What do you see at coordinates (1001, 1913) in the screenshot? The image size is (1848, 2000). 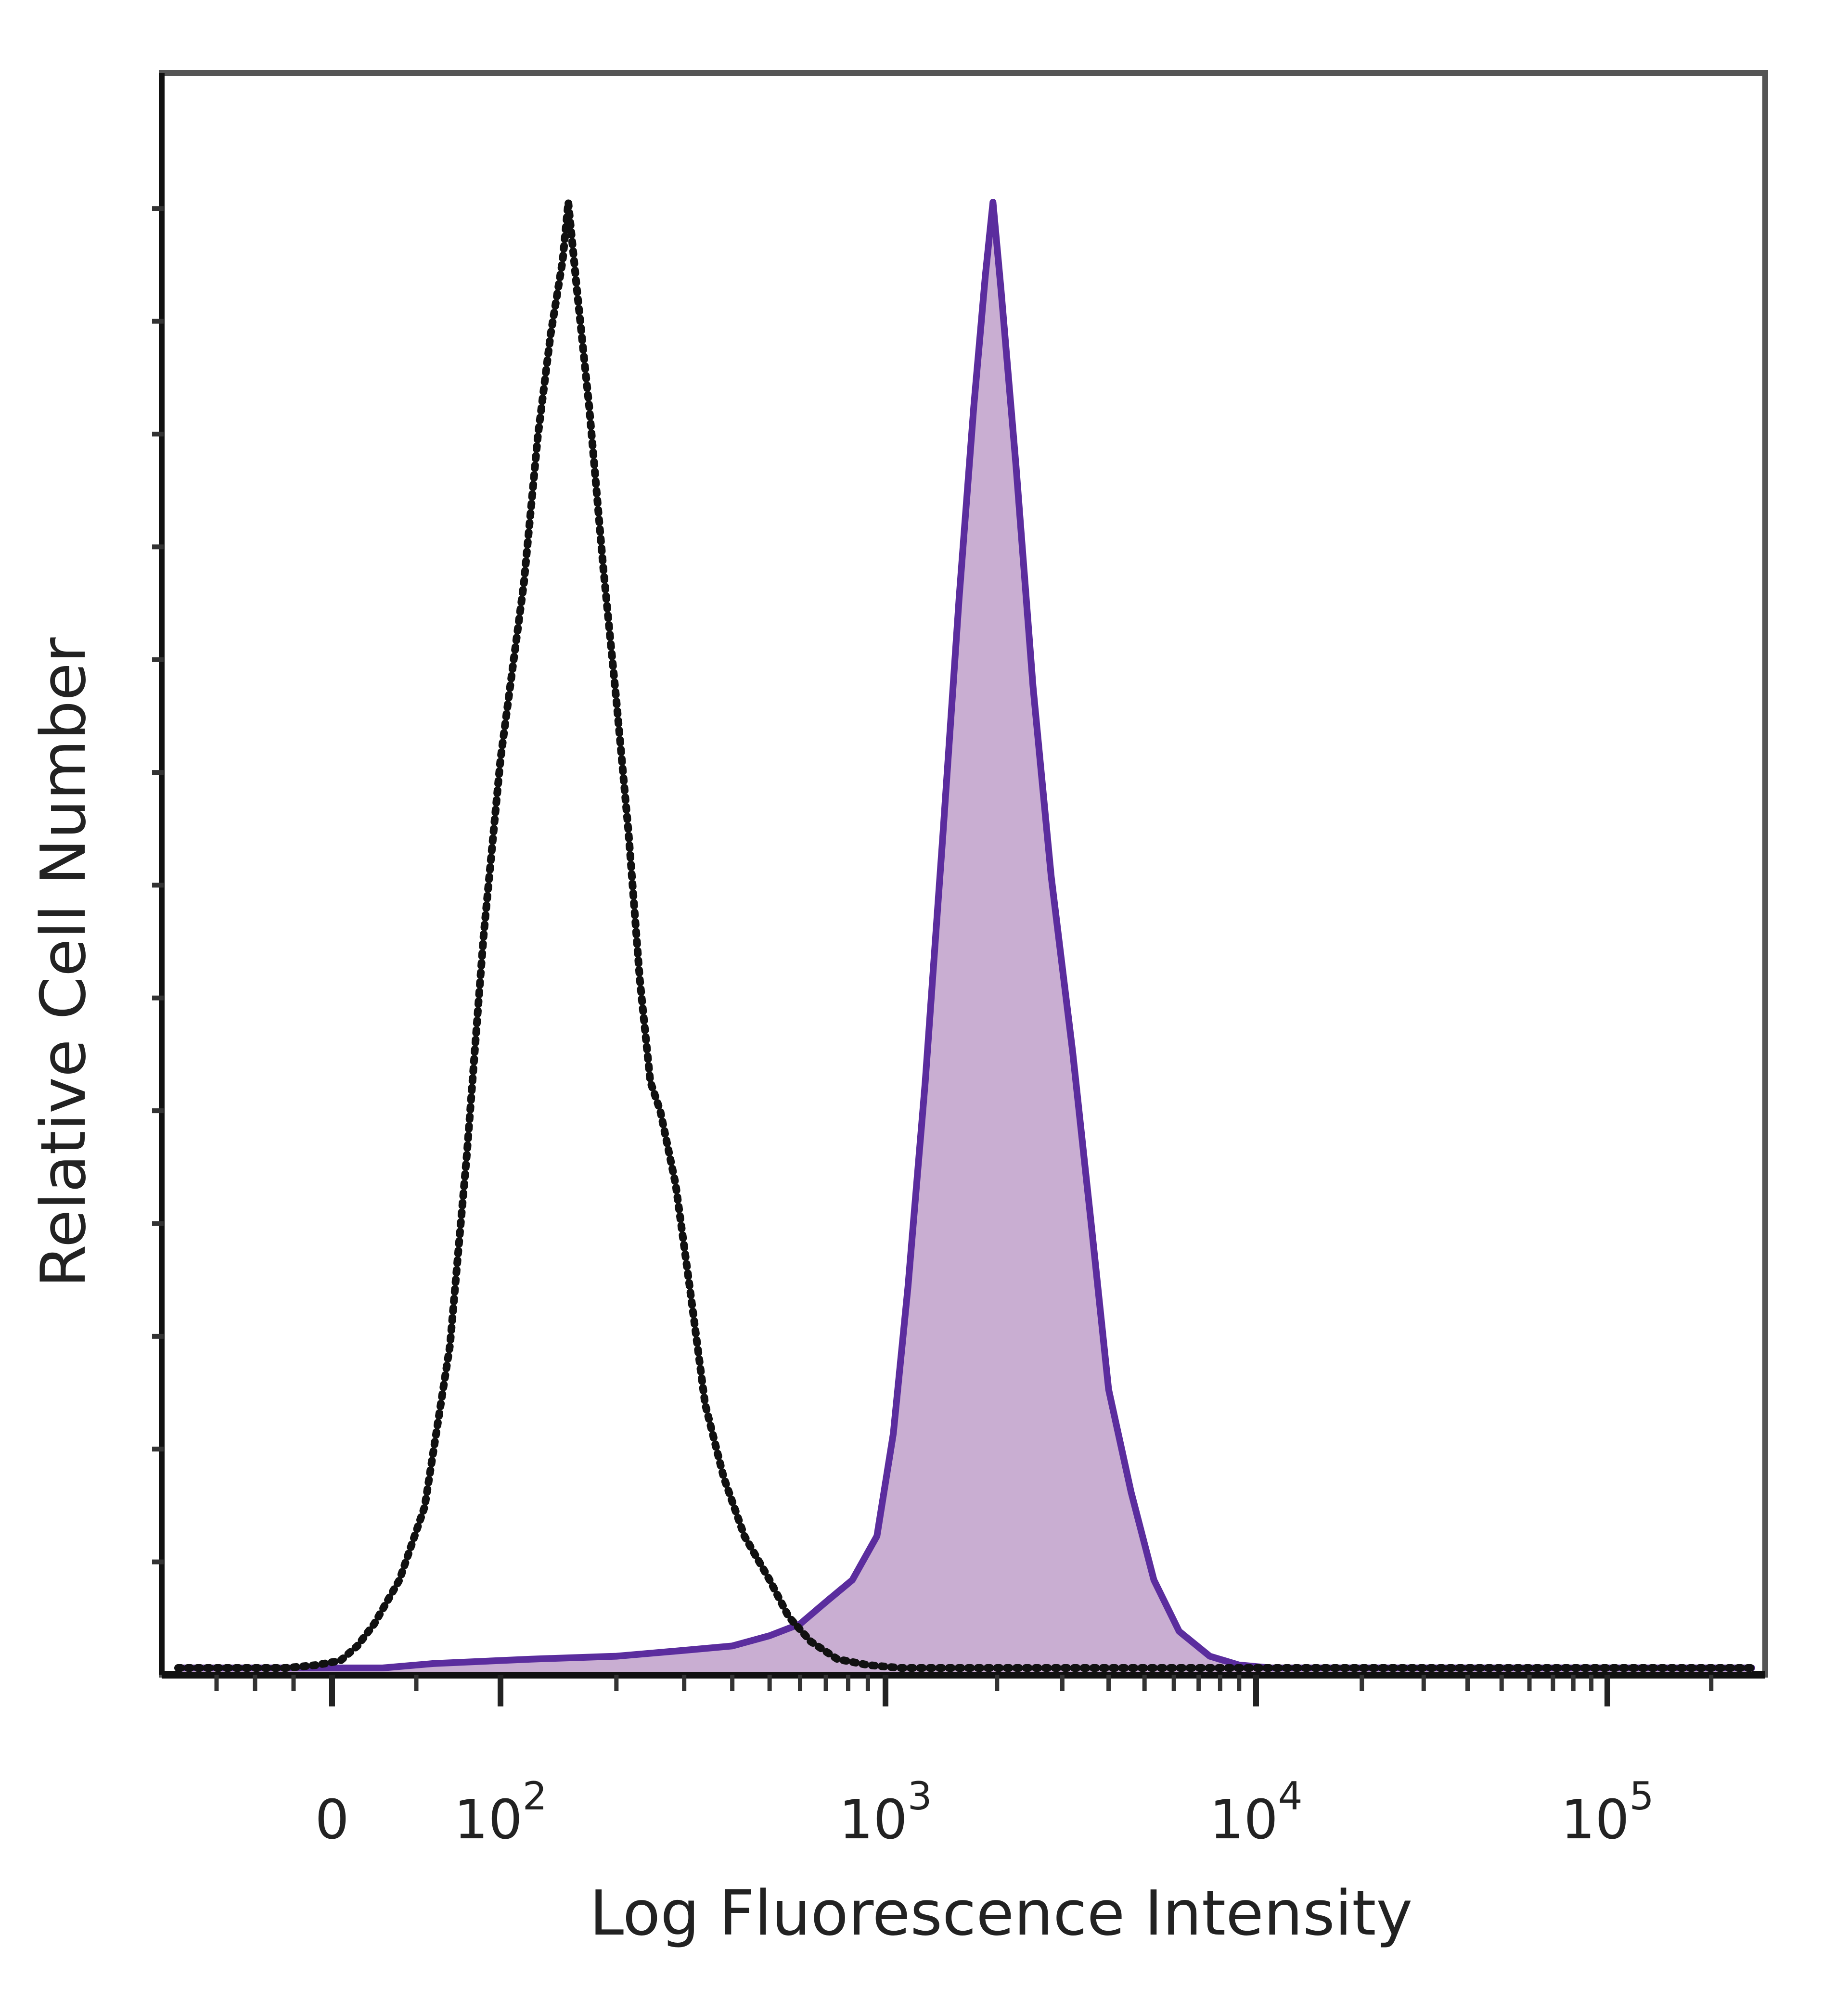 I see `x-axis-title: Log Fluorescence Intensity` at bounding box center [1001, 1913].